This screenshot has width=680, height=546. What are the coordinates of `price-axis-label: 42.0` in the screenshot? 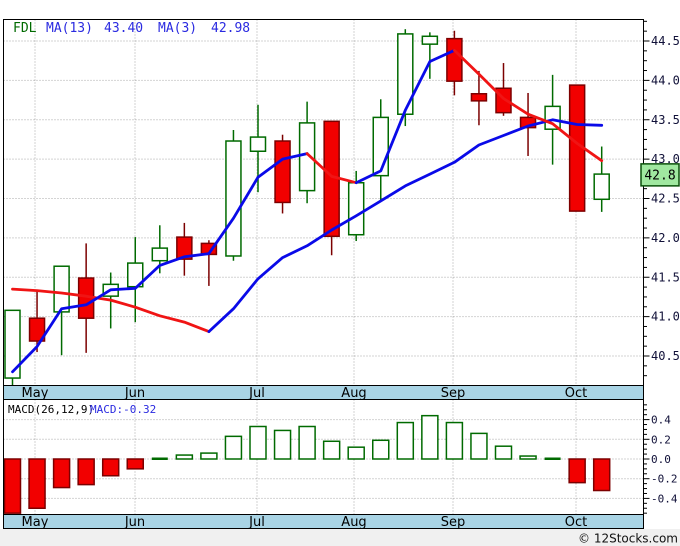 It's located at (665, 238).